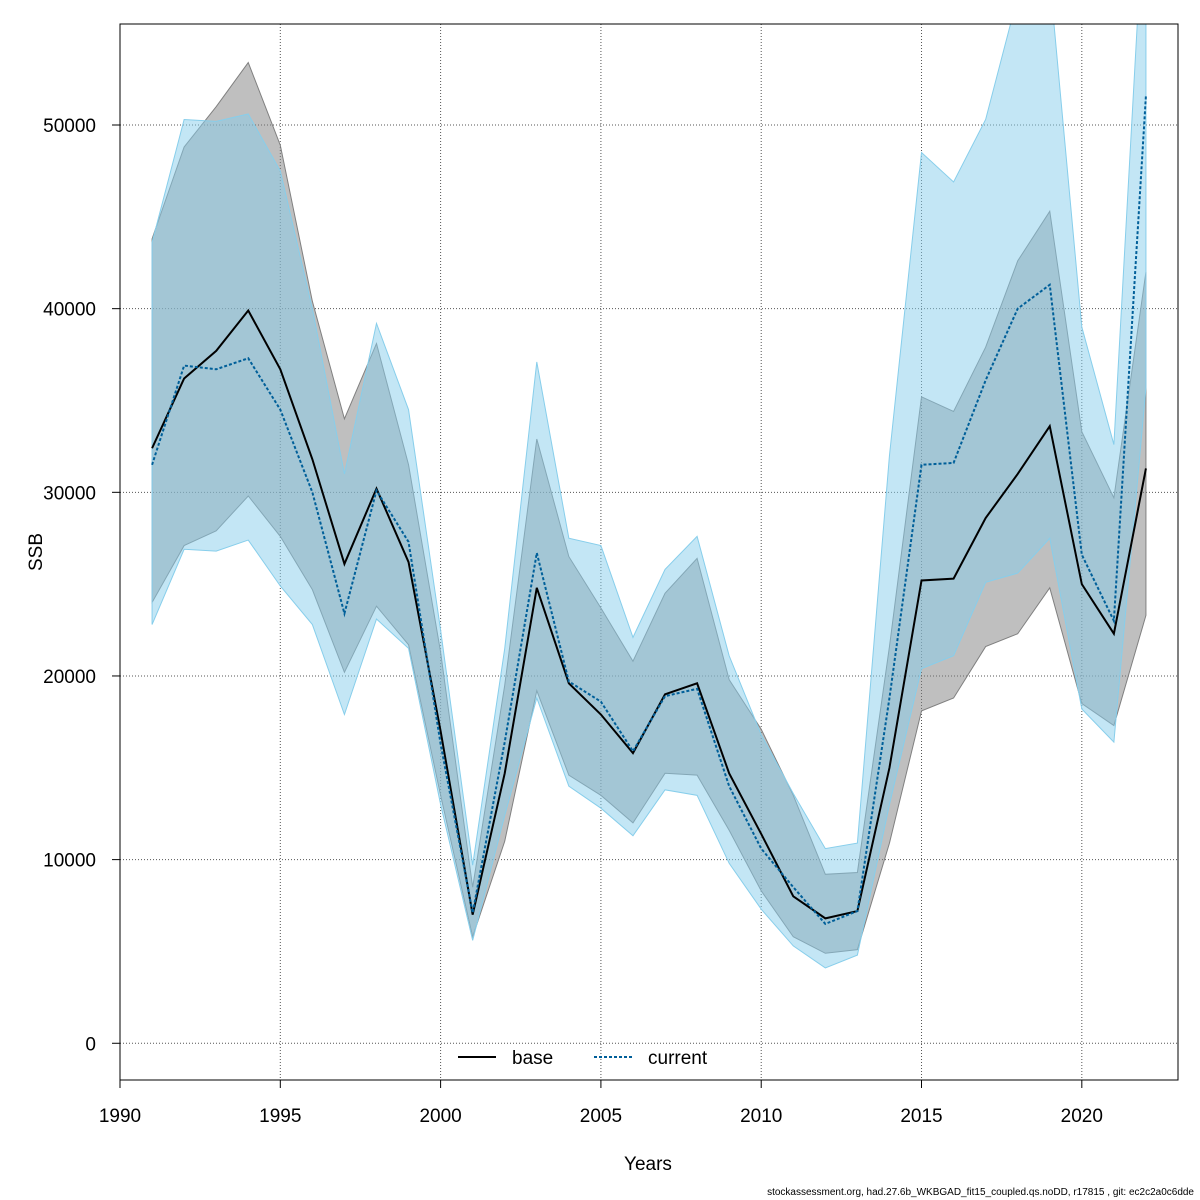  What do you see at coordinates (532, 1058) in the screenshot?
I see `legend-label-base: base` at bounding box center [532, 1058].